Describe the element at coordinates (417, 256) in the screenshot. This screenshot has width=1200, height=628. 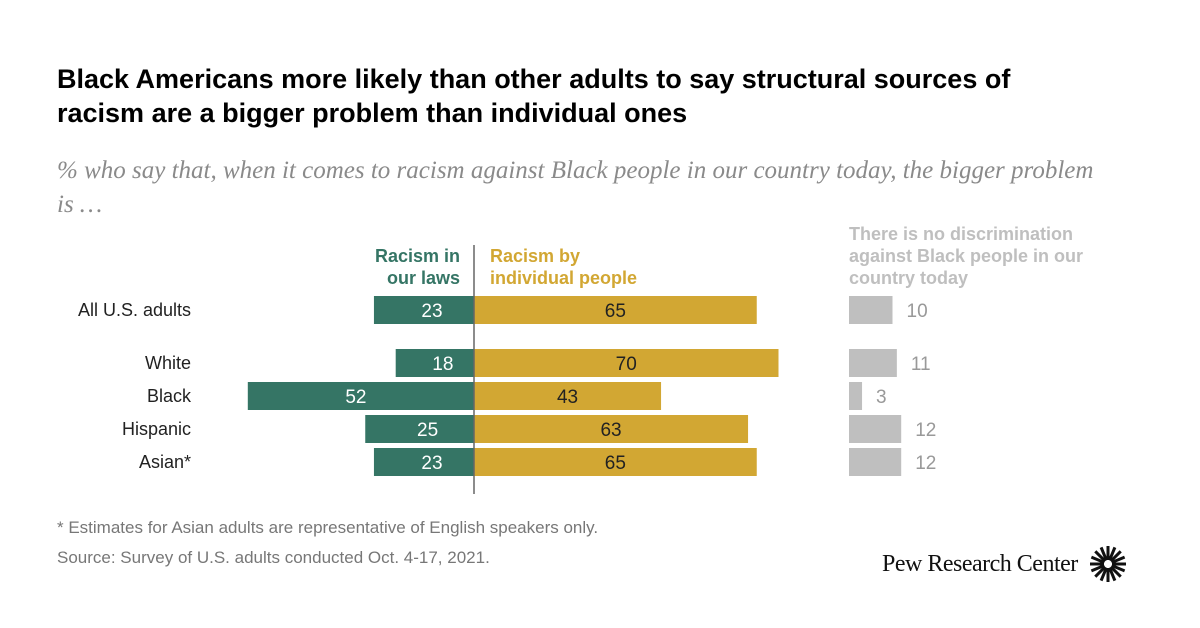
I see `legend-laws: Racism in` at that location.